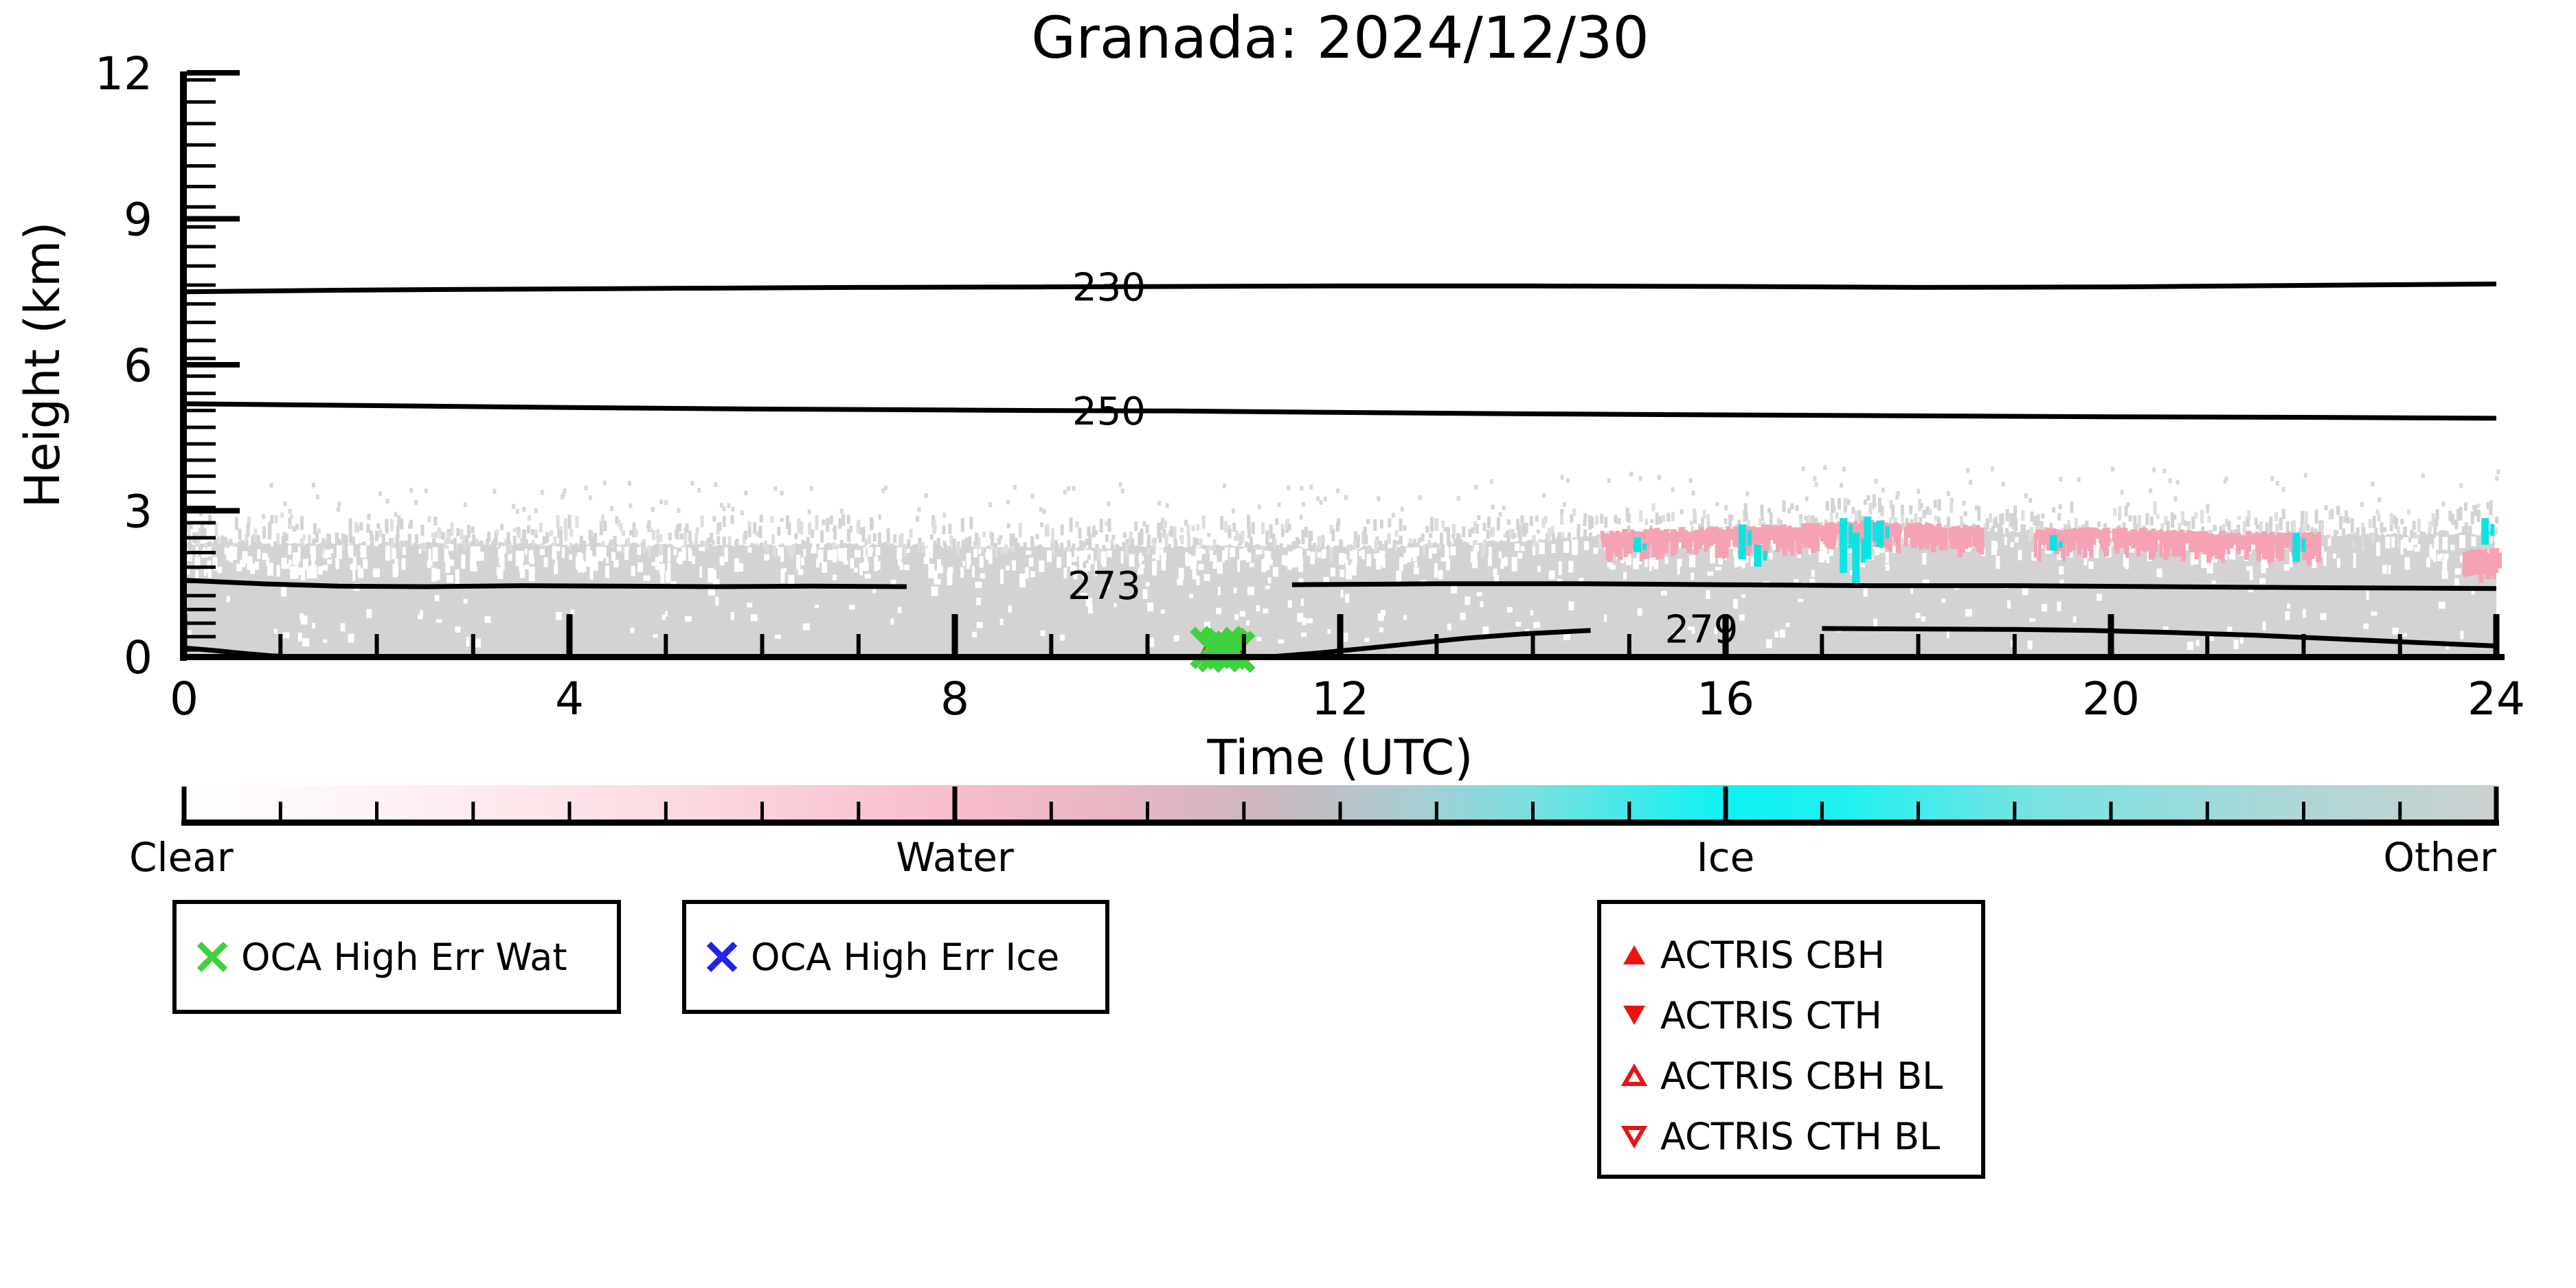  Describe the element at coordinates (138, 512) in the screenshot. I see `y-tick-label: 3` at that location.